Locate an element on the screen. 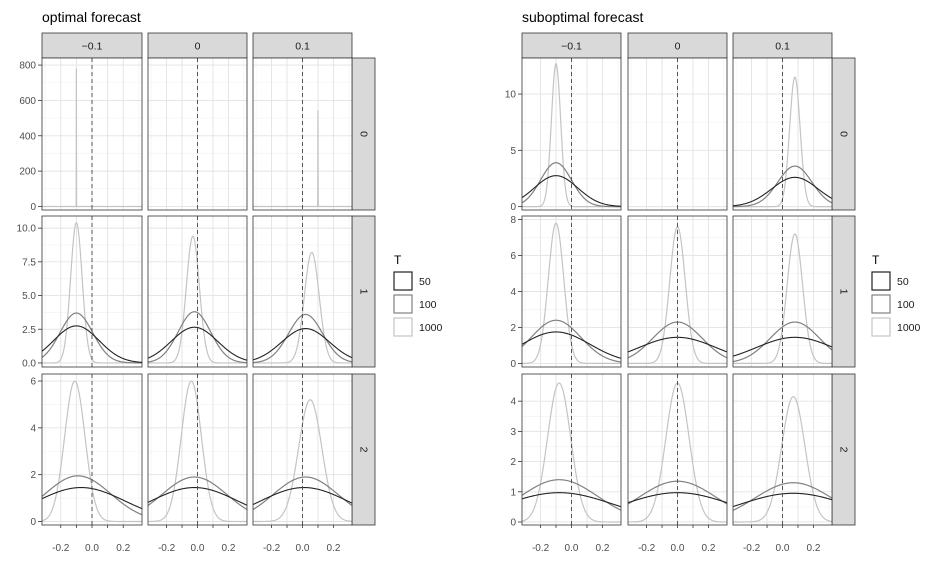 The image size is (948, 564). row-strip-label: 0 is located at coordinates (364, 134).